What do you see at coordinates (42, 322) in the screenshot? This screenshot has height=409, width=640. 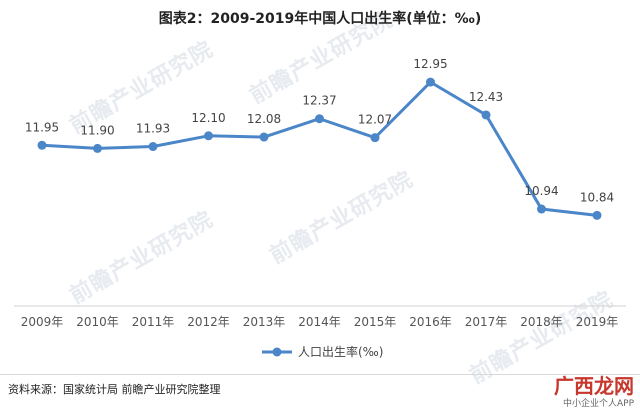 I see `x-tick-label: 2009年` at bounding box center [42, 322].